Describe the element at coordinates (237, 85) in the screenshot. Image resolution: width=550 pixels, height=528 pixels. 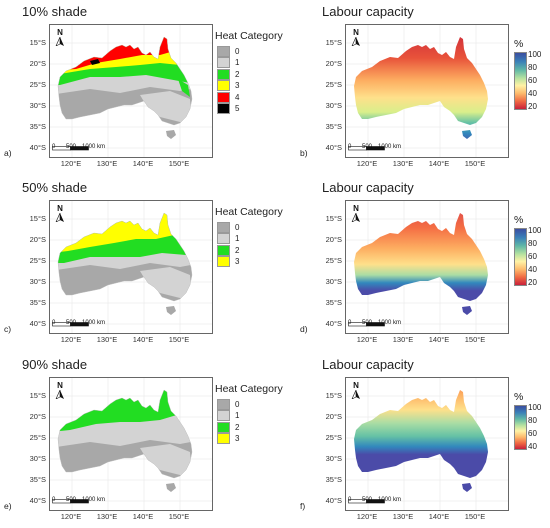
I see `legend-label: 3` at that location.